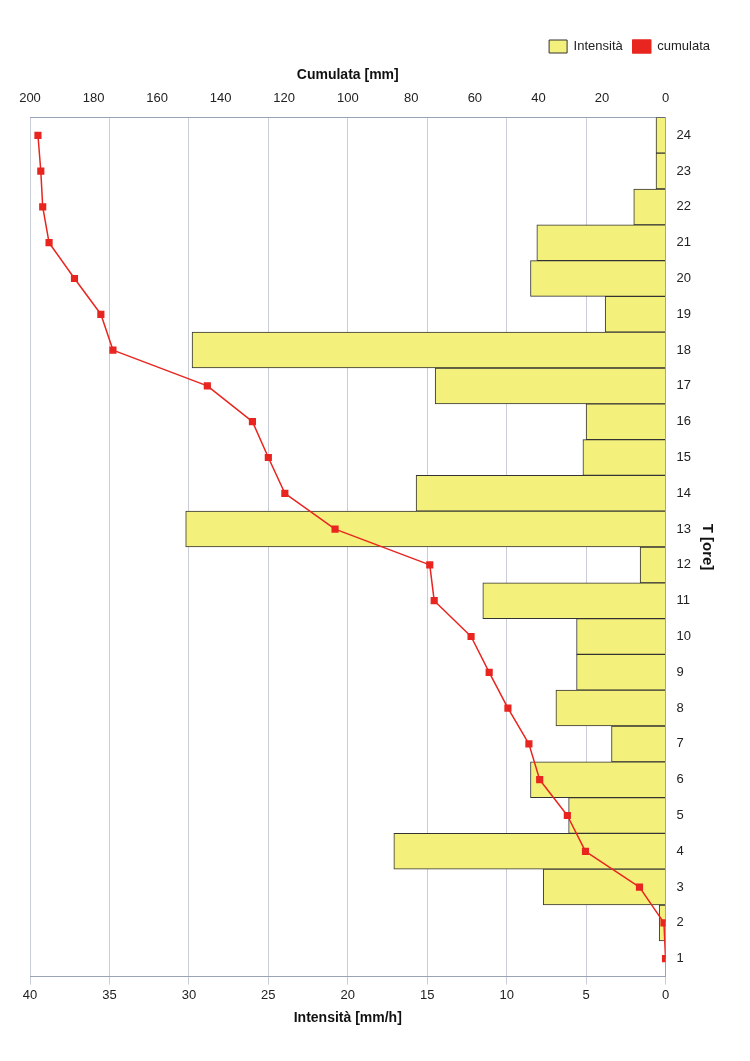 This screenshot has height=1061, width=750. Describe the element at coordinates (284, 98) in the screenshot. I see `x2-tick-label: 120` at that location.